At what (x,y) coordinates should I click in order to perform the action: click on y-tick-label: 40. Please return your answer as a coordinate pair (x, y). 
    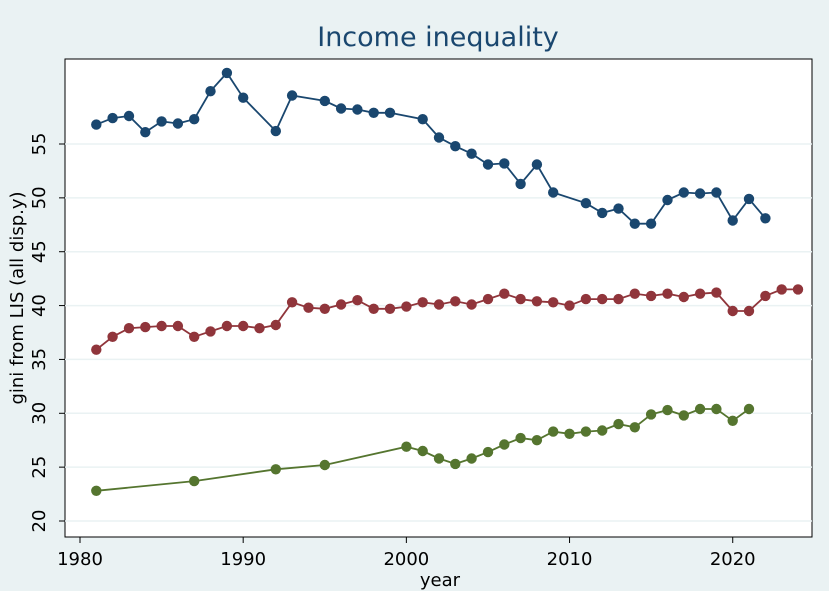
    Looking at the image, I should click on (39, 305).